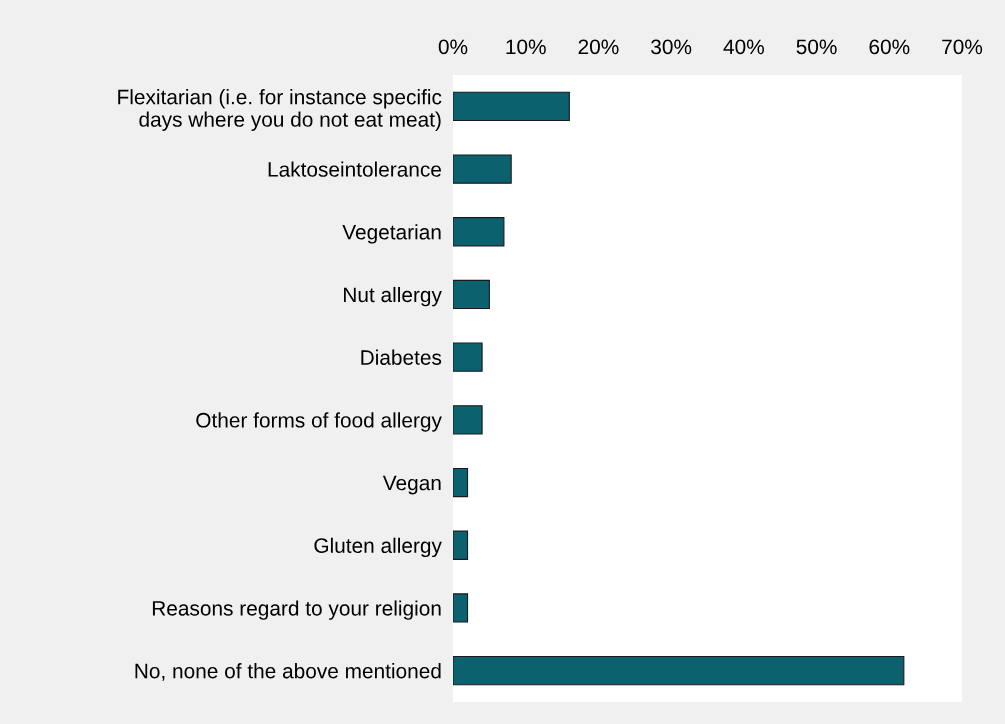 The image size is (1005, 724). I want to click on y-tick-label: Nut allergy, so click(393, 296).